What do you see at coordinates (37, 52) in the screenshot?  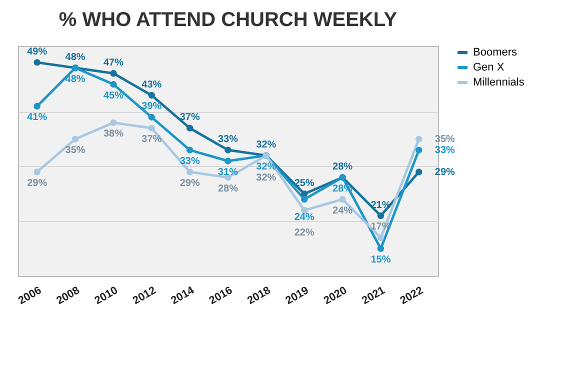 I see `data-label: 49%` at bounding box center [37, 52].